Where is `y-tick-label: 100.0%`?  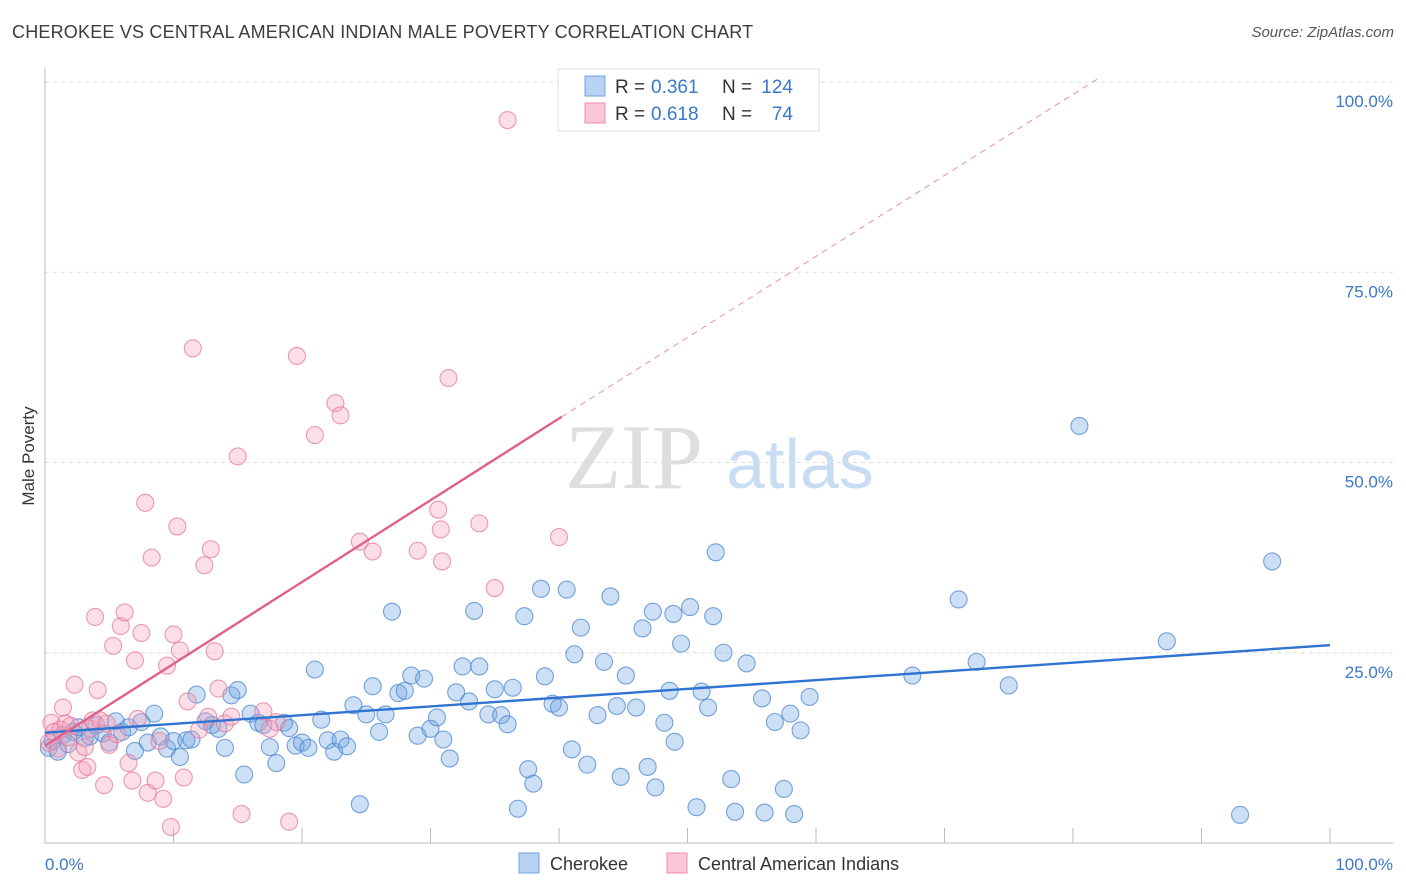 y-tick-label: 100.0% is located at coordinates (1364, 101).